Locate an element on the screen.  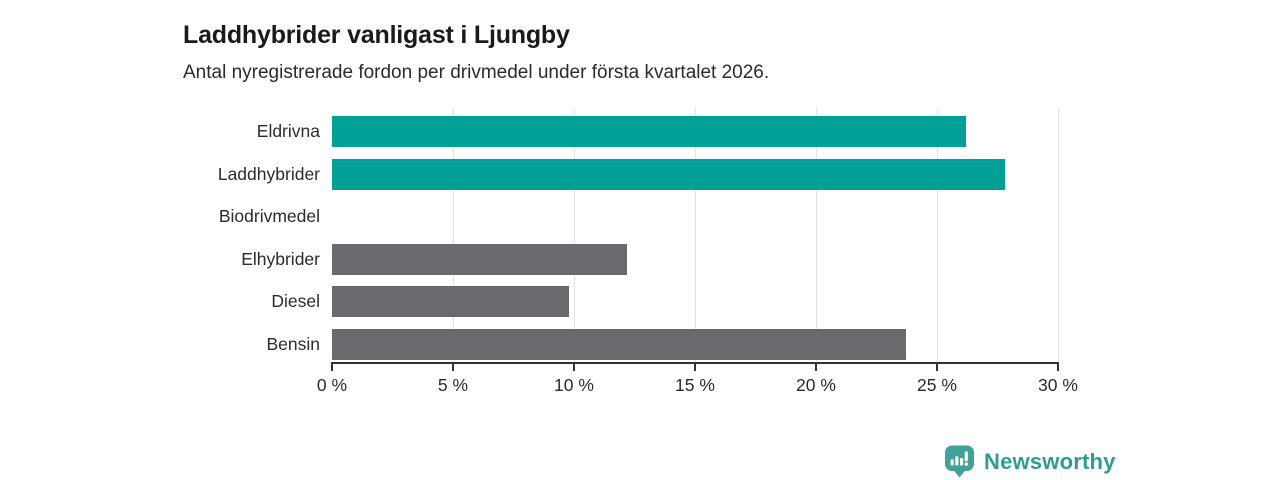
category-label: Biodrivmedel is located at coordinates (269, 216).